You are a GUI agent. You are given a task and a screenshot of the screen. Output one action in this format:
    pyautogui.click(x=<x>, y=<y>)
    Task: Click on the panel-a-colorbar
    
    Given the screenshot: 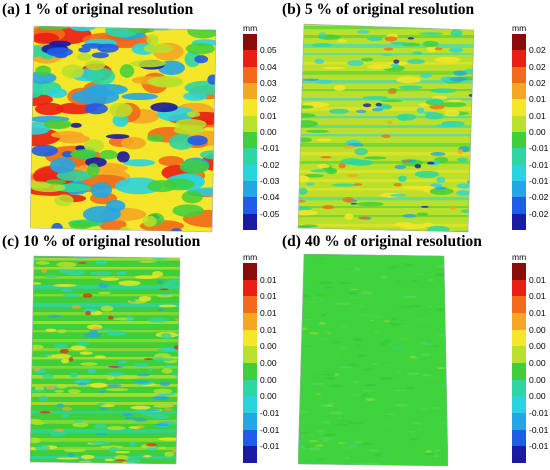 What is the action you would take?
    pyautogui.click(x=250, y=132)
    